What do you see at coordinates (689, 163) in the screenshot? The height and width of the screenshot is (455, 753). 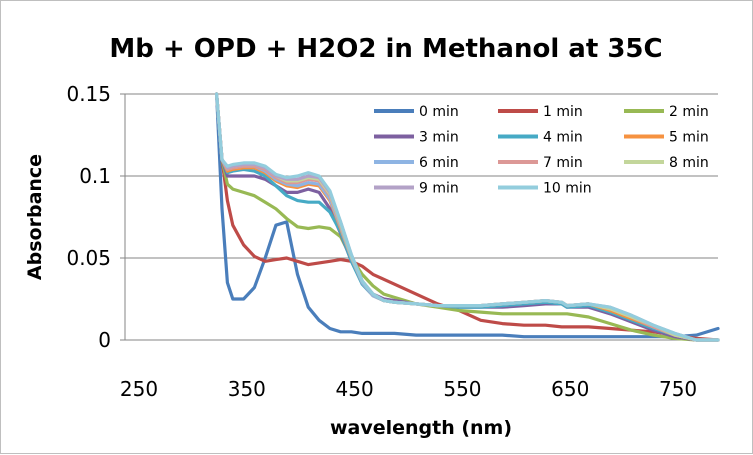 I see `legend-label: 8 min` at bounding box center [689, 163].